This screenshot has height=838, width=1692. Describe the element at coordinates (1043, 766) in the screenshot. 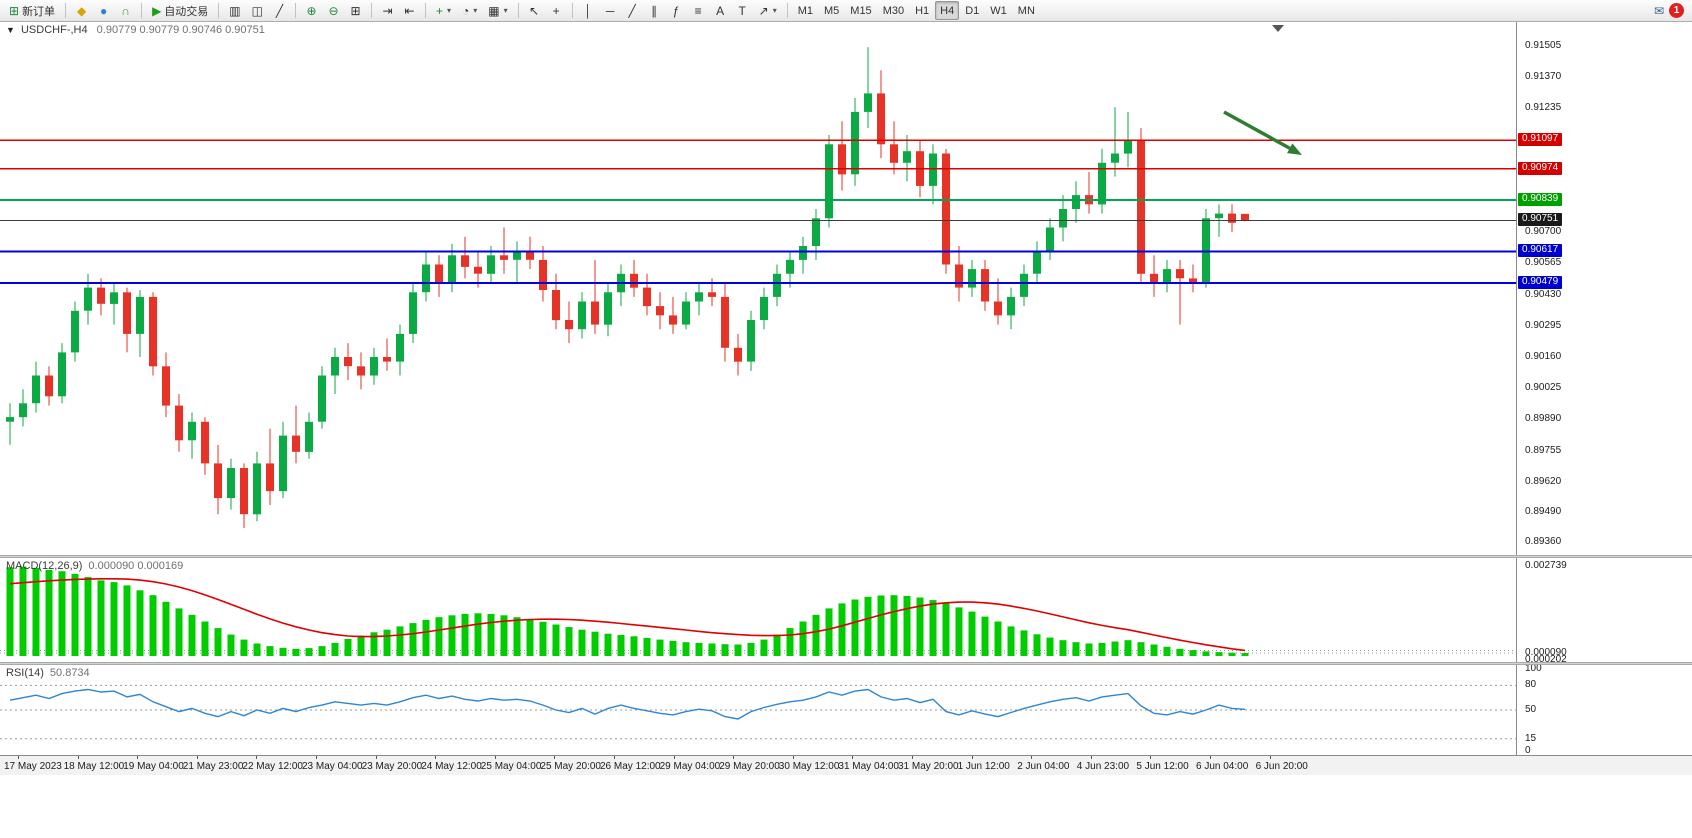

I see `time-axis-label: 2 Jun 04:00` at that location.